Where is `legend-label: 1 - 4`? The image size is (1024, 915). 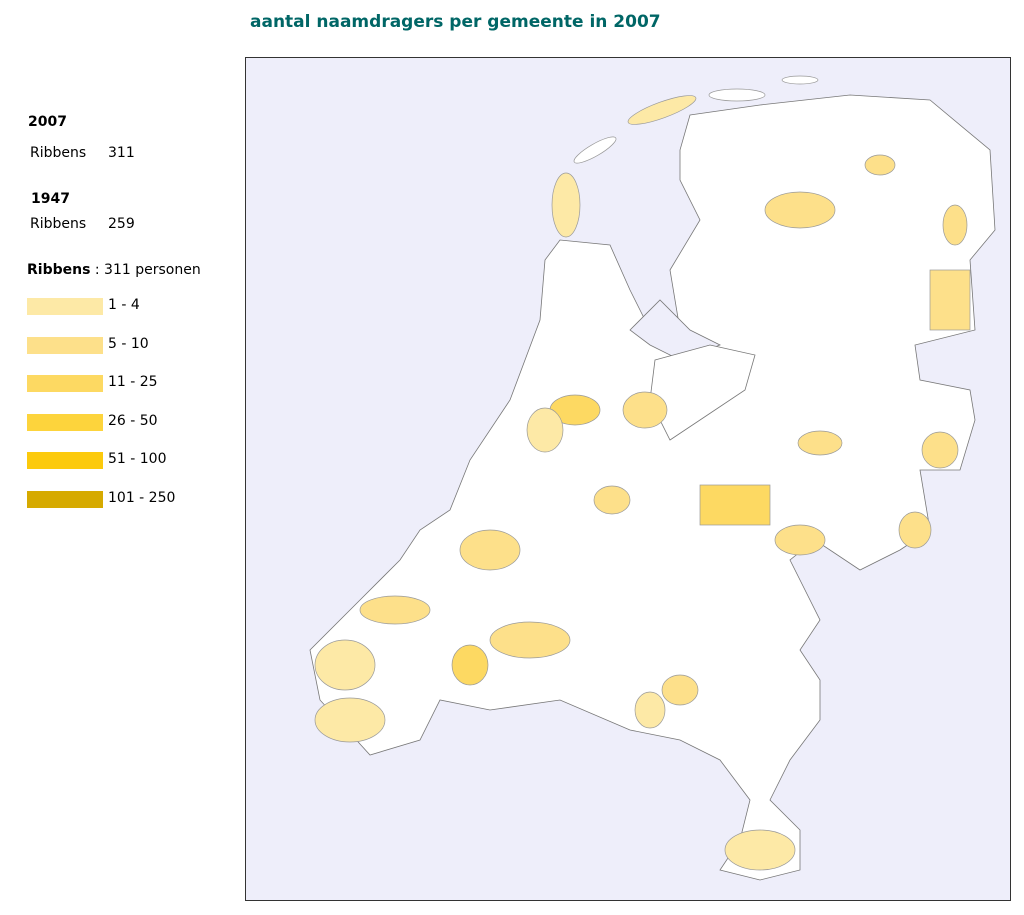
legend-label: 1 - 4 is located at coordinates (124, 305).